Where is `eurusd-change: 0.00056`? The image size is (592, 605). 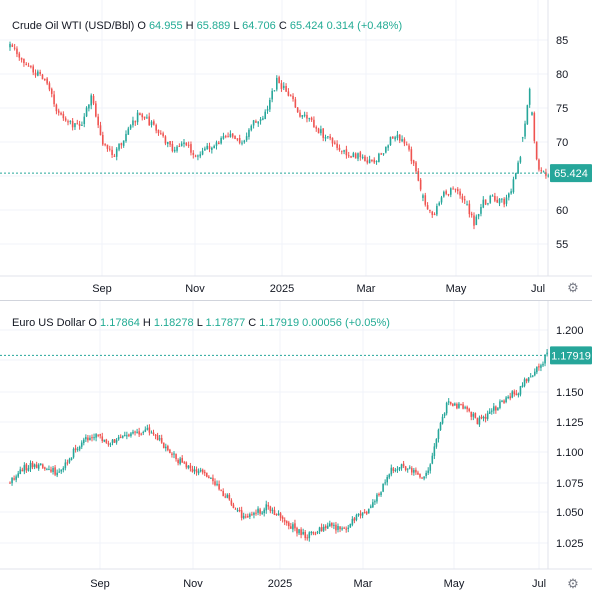 eurusd-change: 0.00056 is located at coordinates (322, 323).